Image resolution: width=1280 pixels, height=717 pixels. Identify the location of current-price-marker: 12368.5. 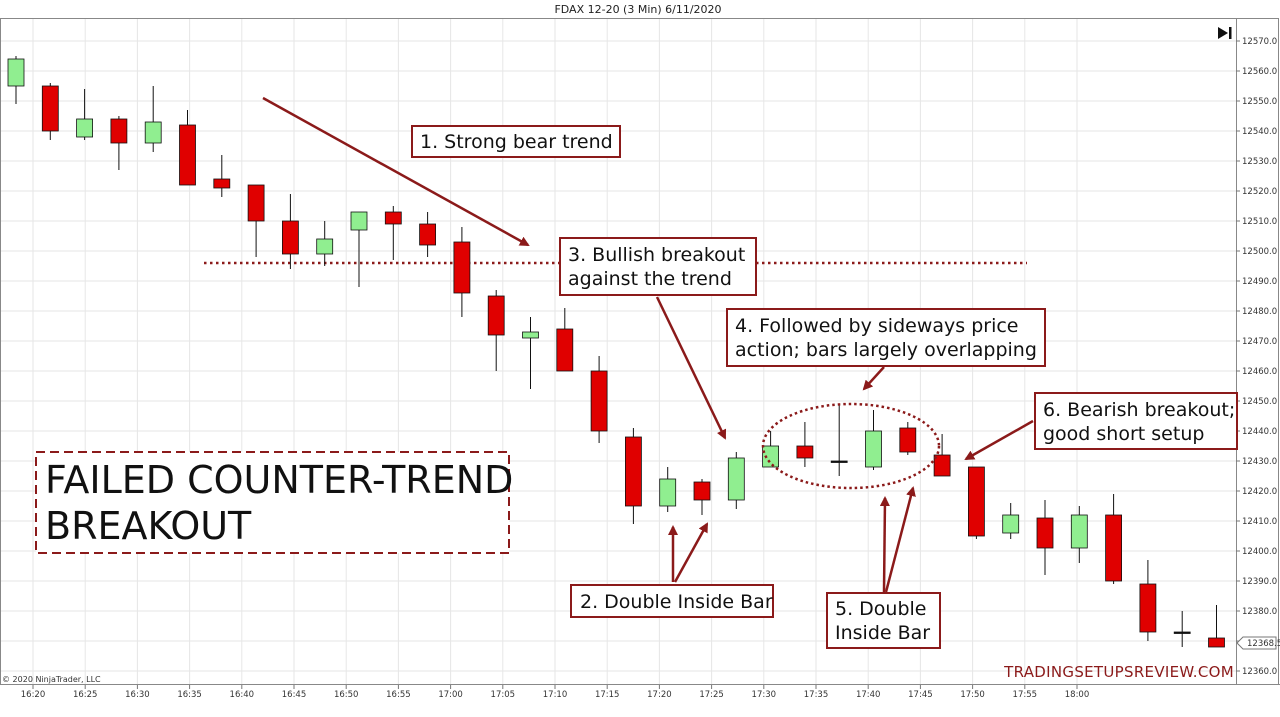
(1258, 643).